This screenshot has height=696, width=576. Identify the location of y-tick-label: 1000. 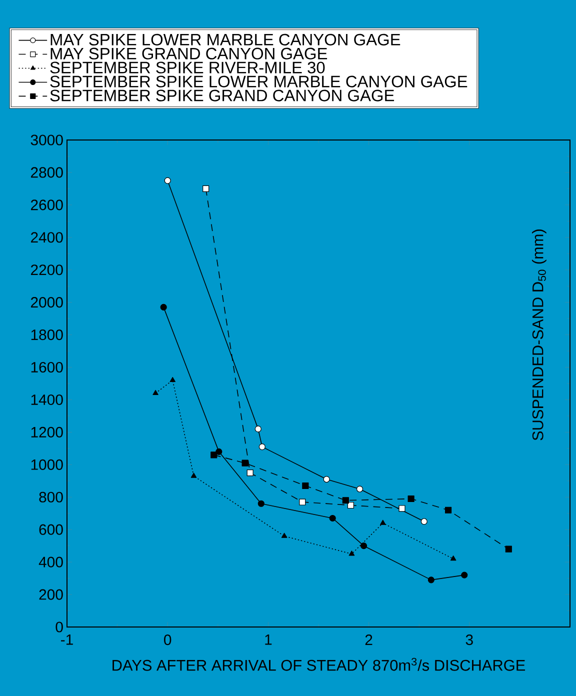
(47, 464).